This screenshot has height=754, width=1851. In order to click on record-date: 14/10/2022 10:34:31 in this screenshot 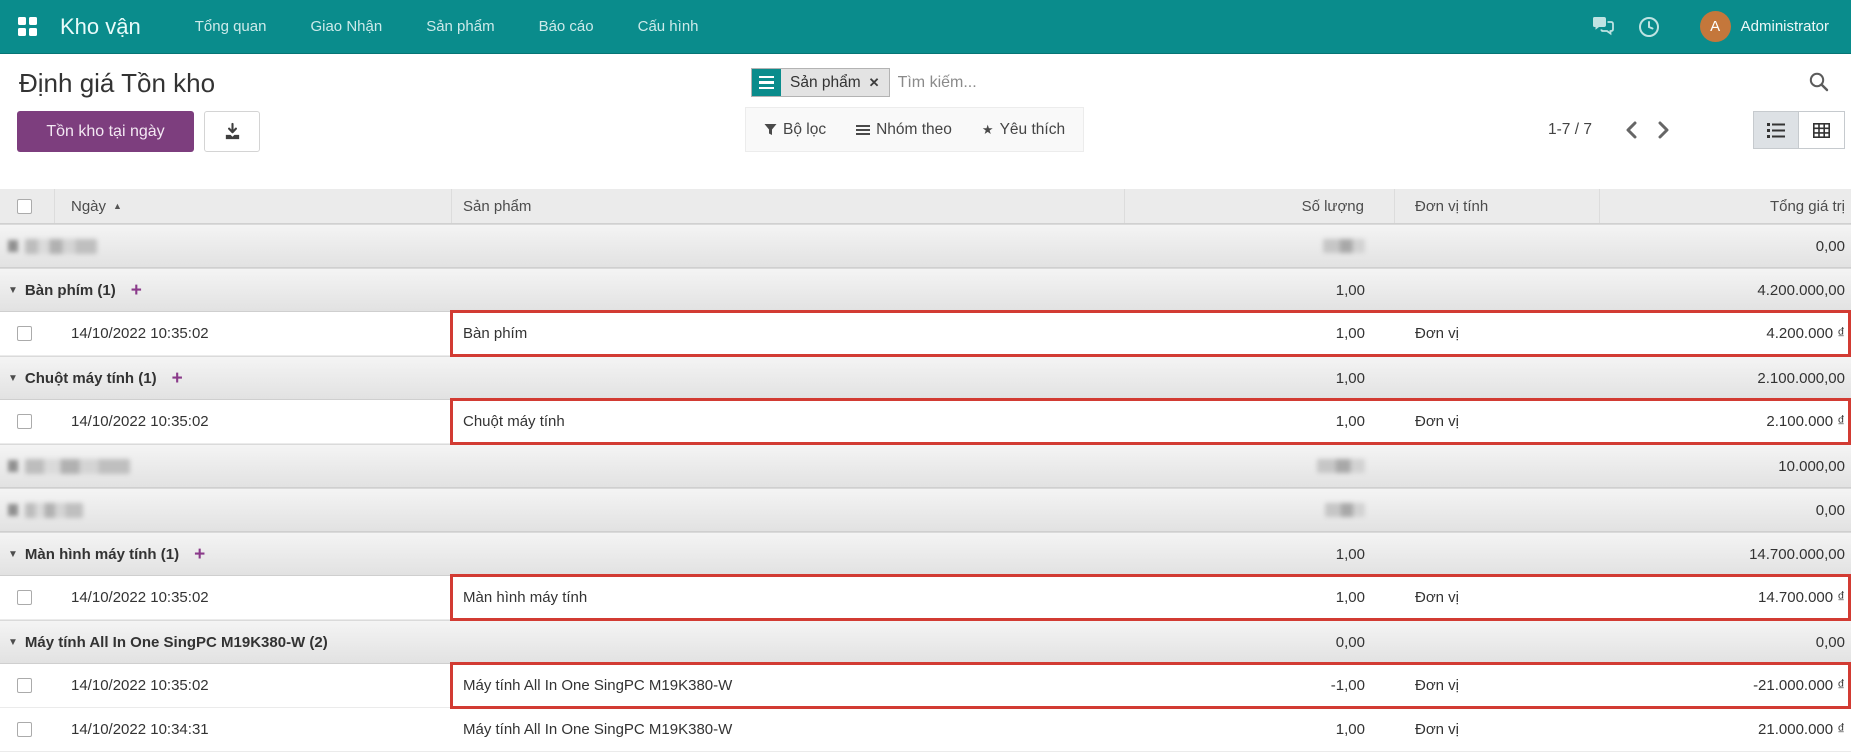, I will do `click(140, 729)`.